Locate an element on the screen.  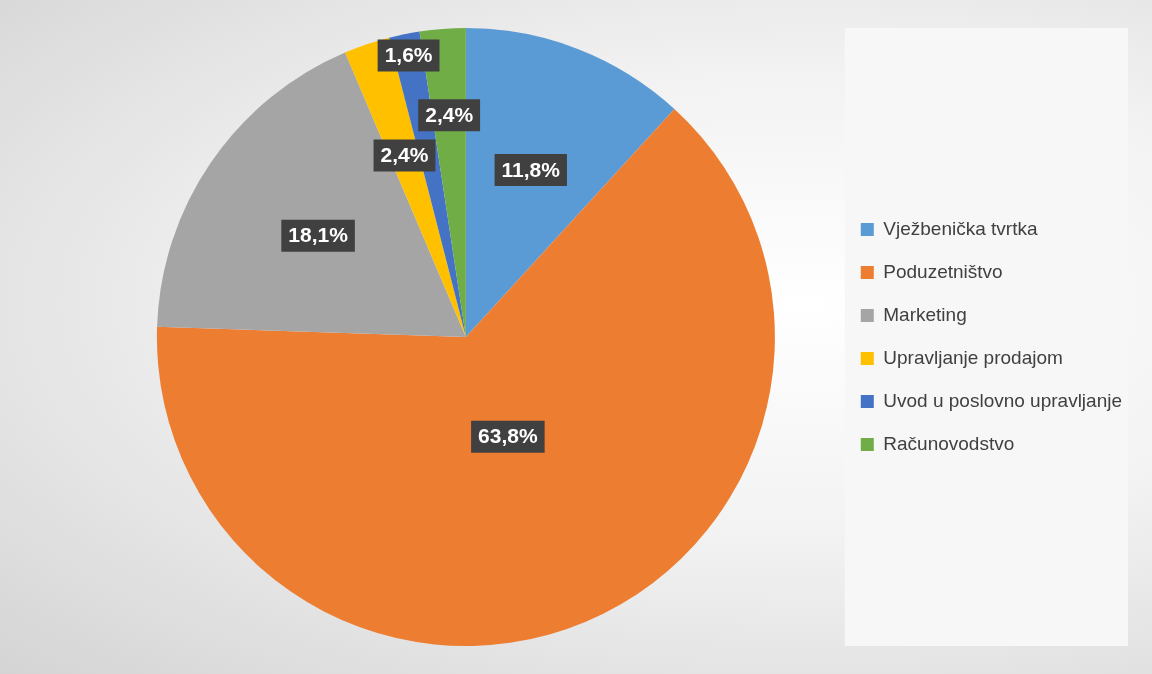
data-label: 18,1% is located at coordinates (318, 235).